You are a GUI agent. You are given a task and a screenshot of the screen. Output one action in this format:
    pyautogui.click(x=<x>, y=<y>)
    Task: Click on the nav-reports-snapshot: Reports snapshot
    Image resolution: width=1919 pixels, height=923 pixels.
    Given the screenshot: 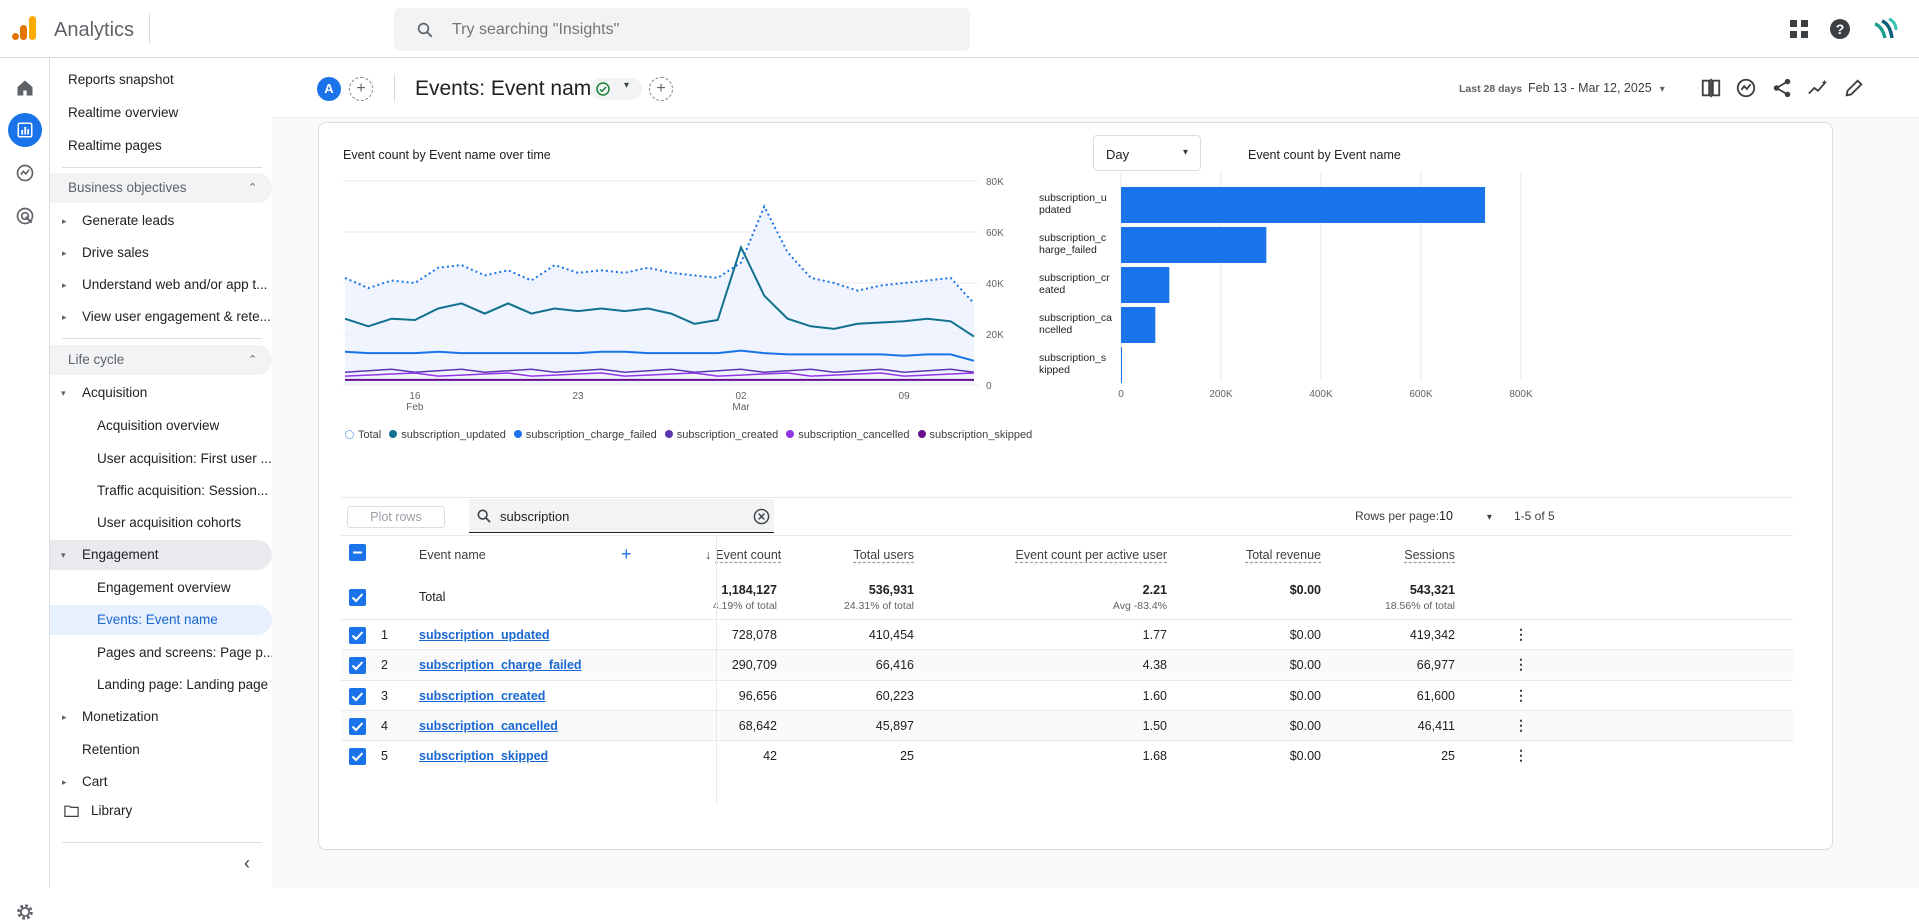 What is the action you would take?
    pyautogui.click(x=121, y=79)
    